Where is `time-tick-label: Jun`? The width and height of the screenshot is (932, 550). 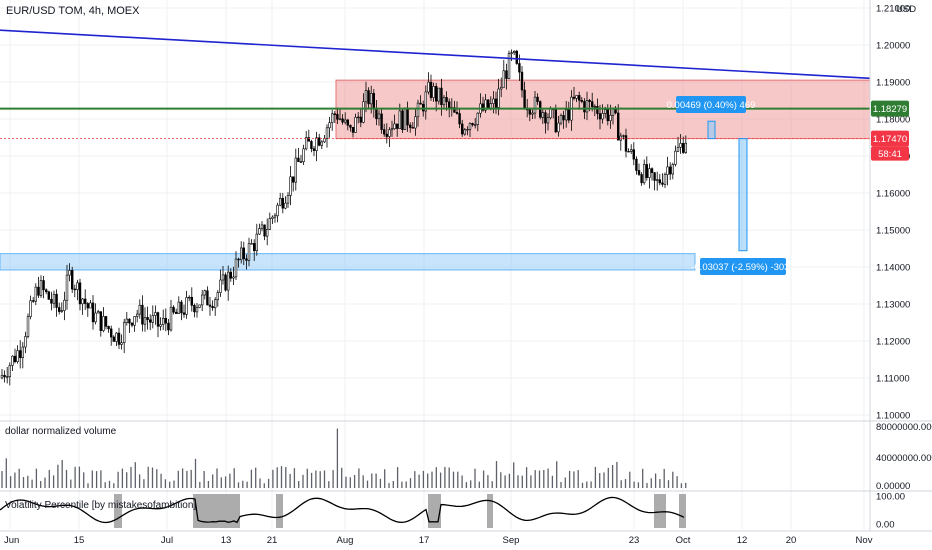
time-tick-label: Jun is located at coordinates (11, 540).